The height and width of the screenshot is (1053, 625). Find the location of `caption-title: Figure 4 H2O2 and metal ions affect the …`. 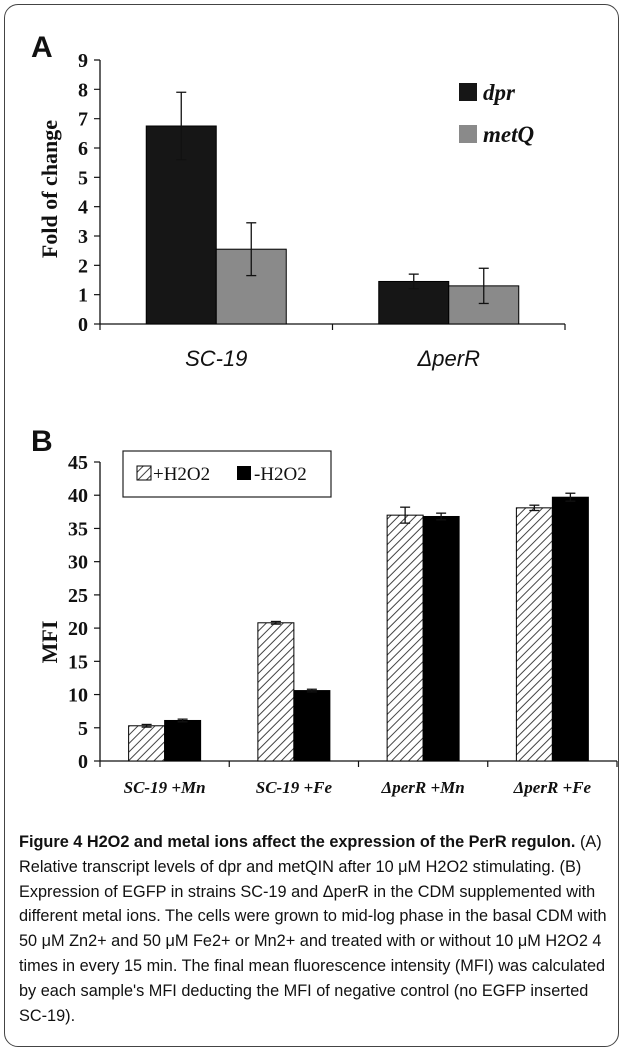

caption-title: Figure 4 H2O2 and metal ions affect the … is located at coordinates (297, 842).